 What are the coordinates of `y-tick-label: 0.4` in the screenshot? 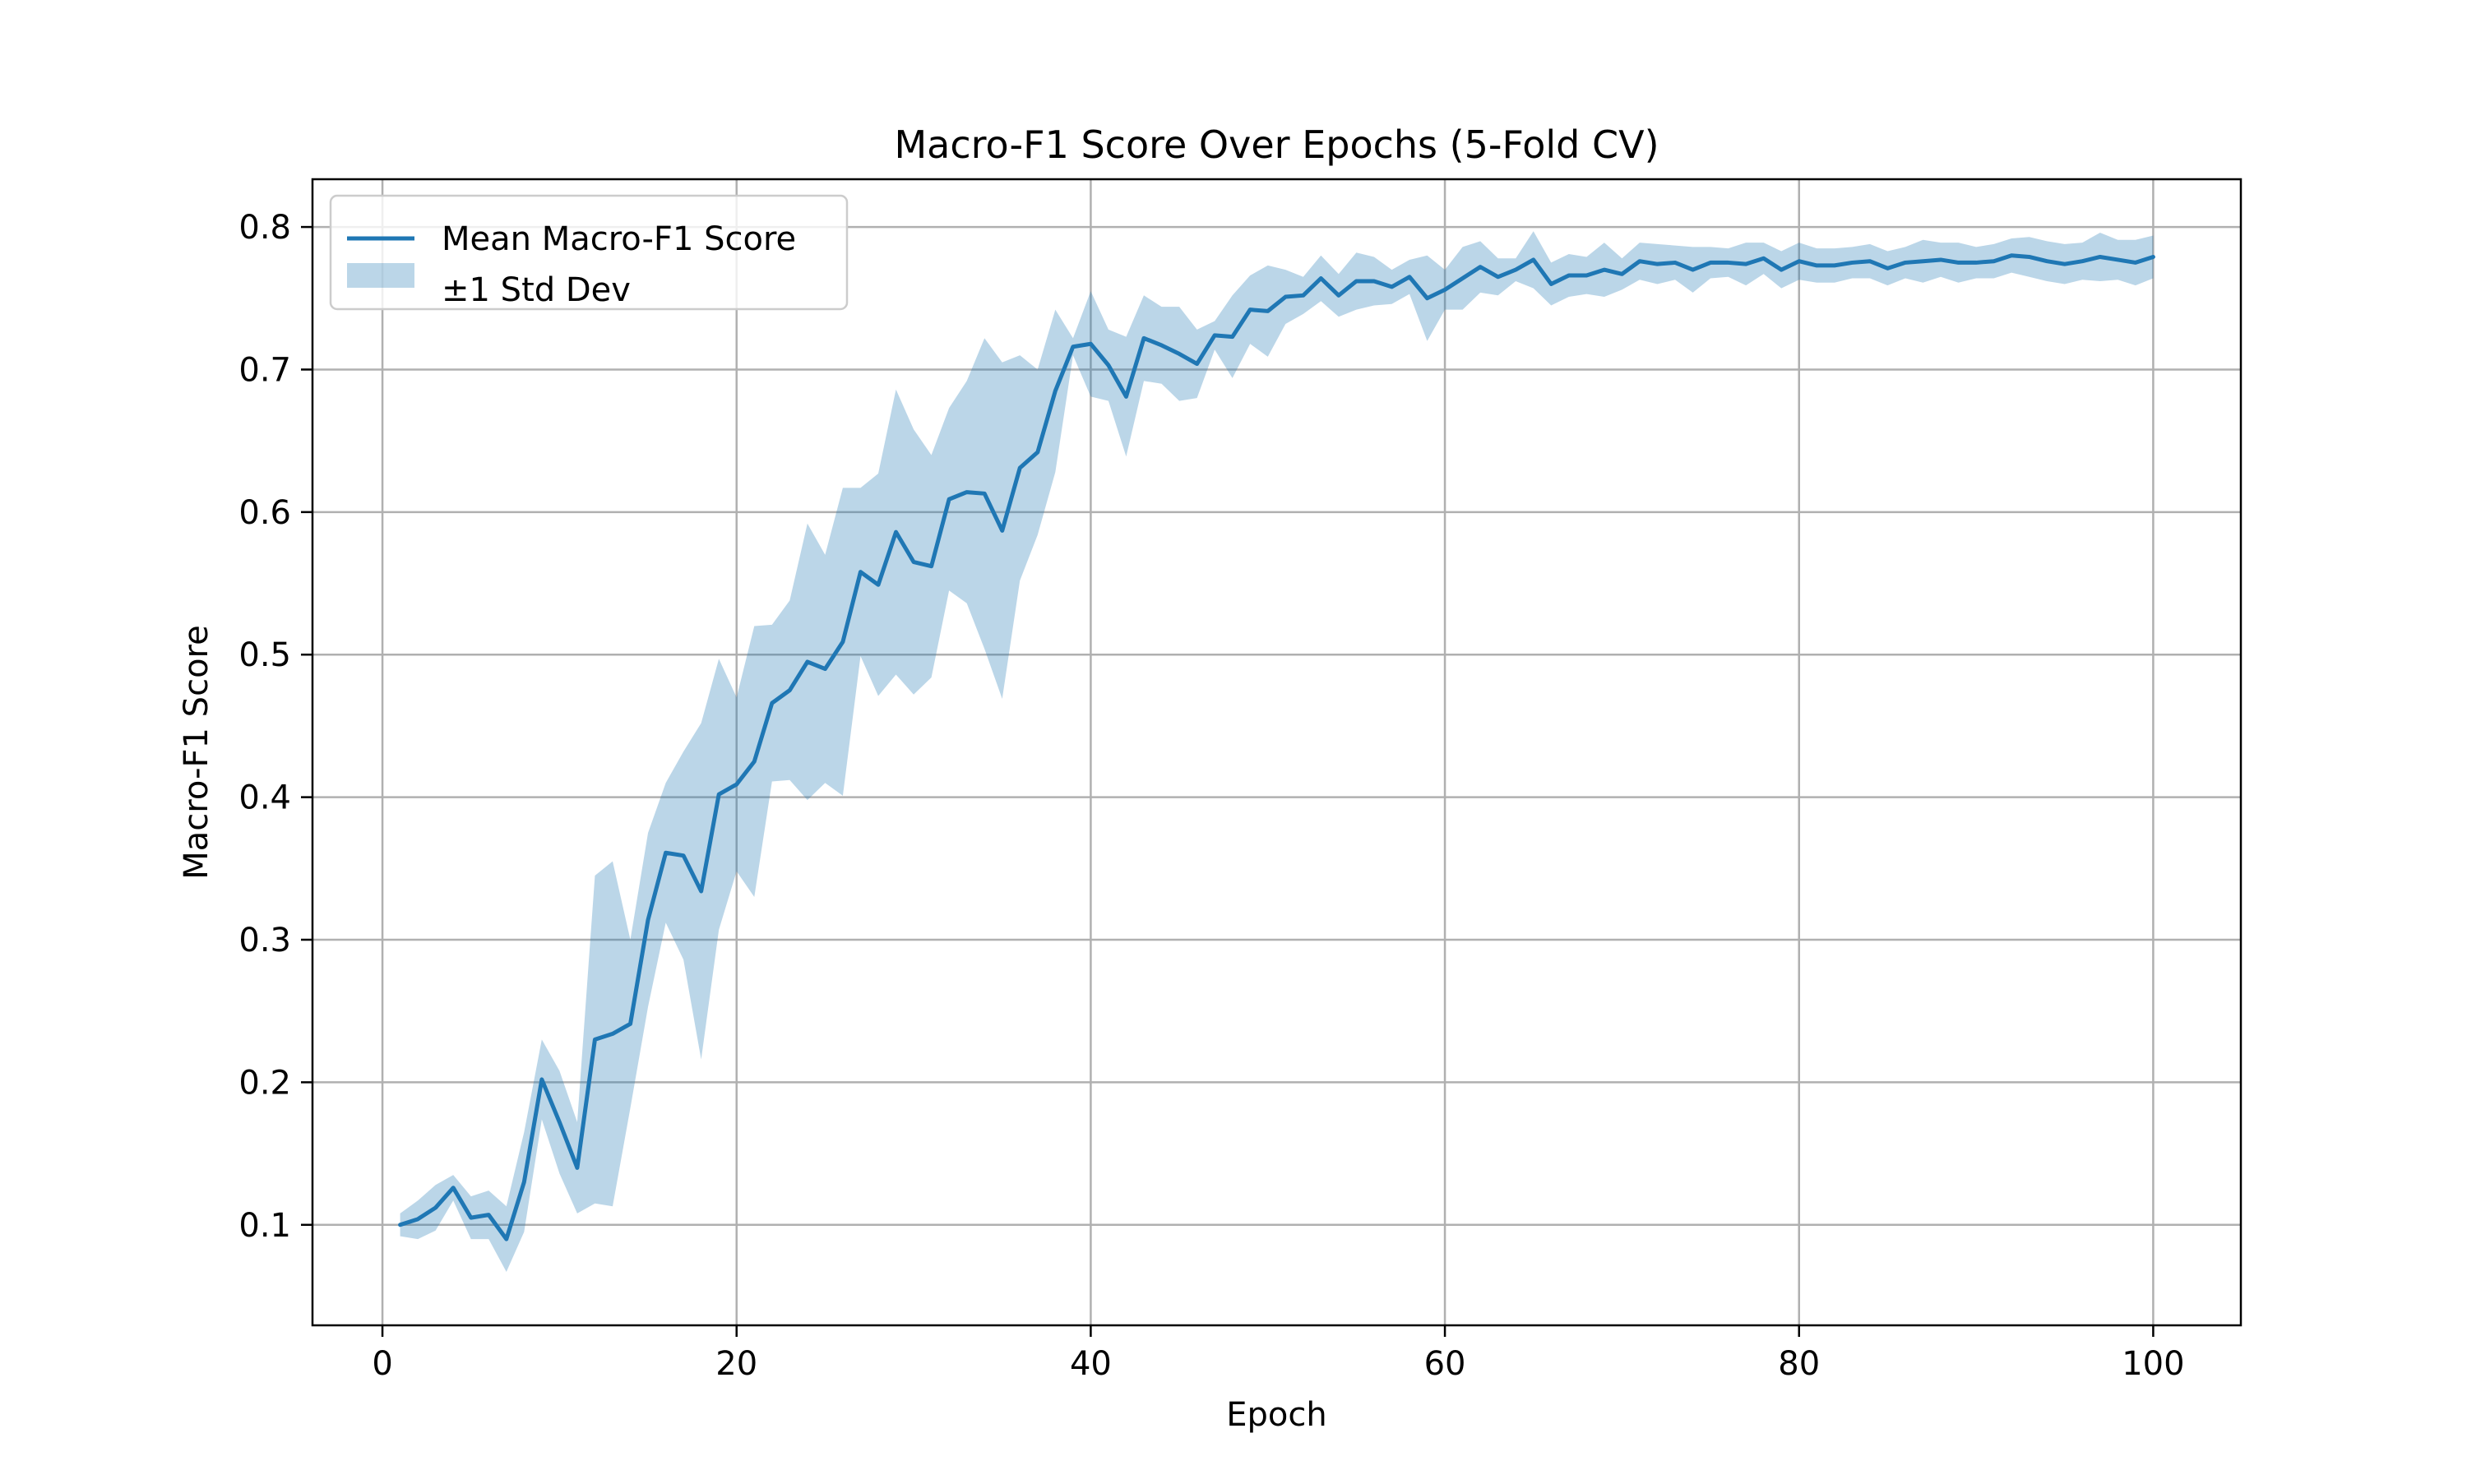 It's located at (265, 798).